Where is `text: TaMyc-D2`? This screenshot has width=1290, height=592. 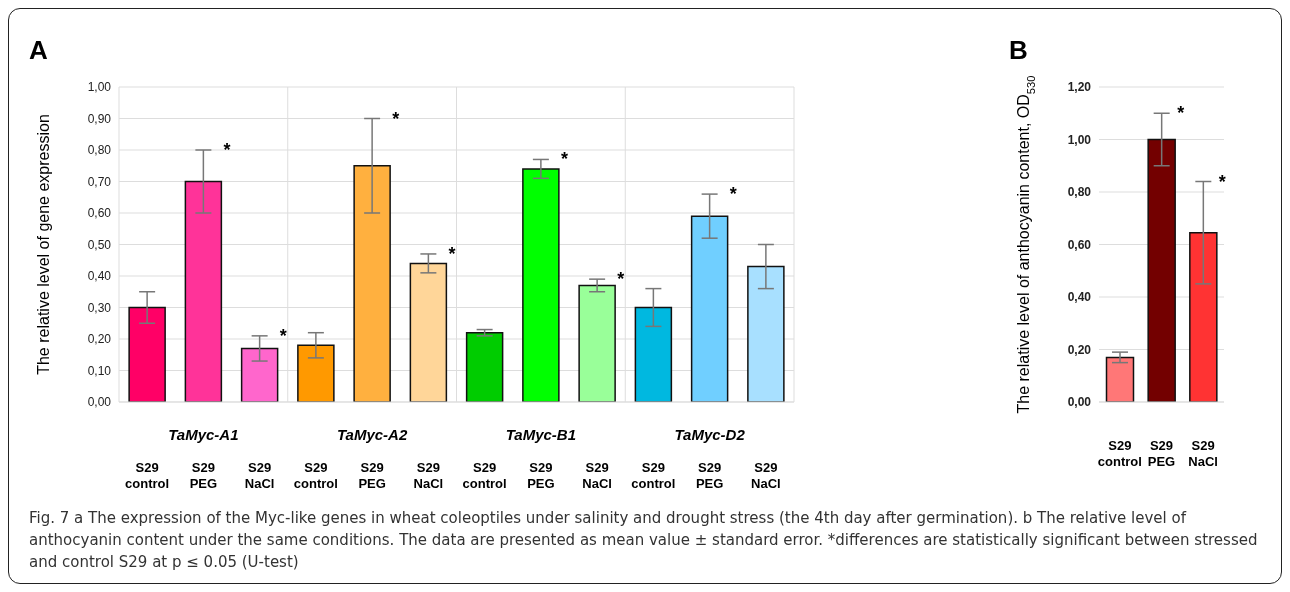
text: TaMyc-D2 is located at coordinates (710, 434).